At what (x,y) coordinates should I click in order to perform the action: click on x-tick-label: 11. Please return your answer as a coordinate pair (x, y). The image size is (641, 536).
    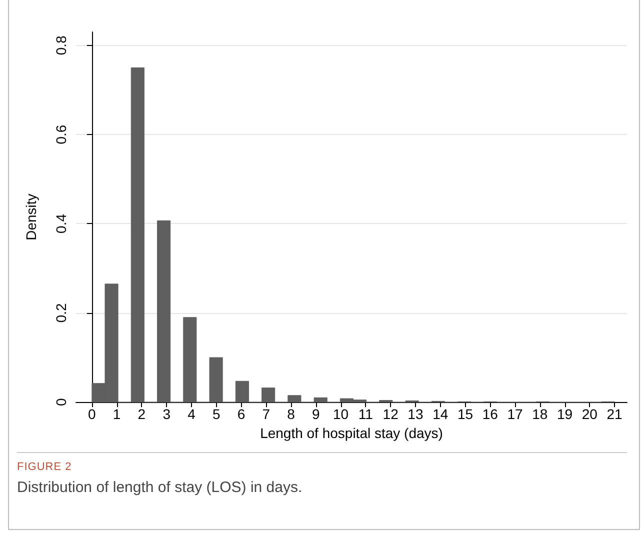
    Looking at the image, I should click on (366, 414).